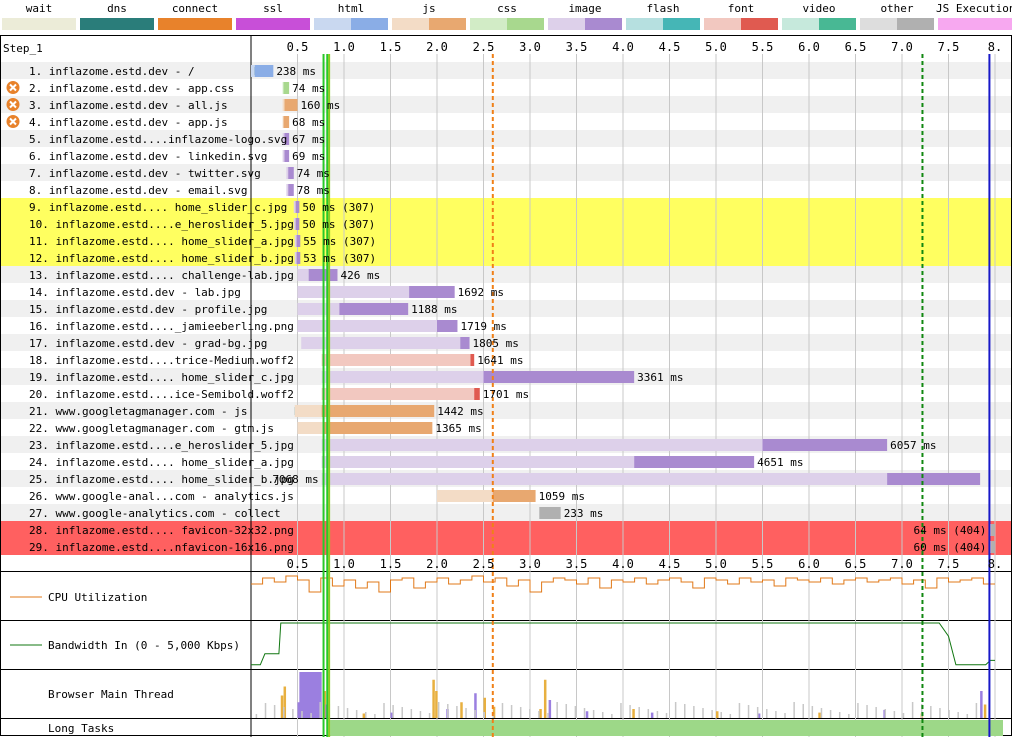  Describe the element at coordinates (623, 584) in the screenshot. I see `cpu-utilization-line` at that location.